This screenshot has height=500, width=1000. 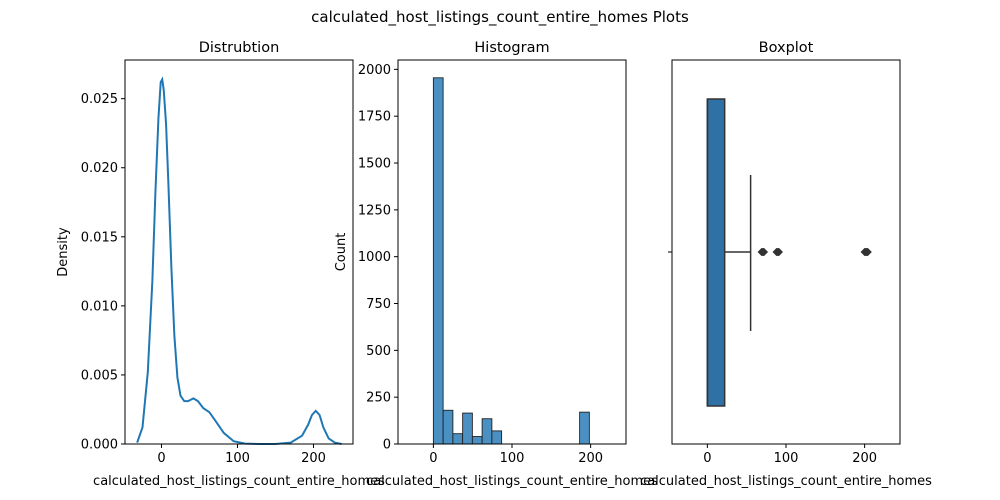 What do you see at coordinates (786, 48) in the screenshot?
I see `panel-boxplot-title: Boxplot` at bounding box center [786, 48].